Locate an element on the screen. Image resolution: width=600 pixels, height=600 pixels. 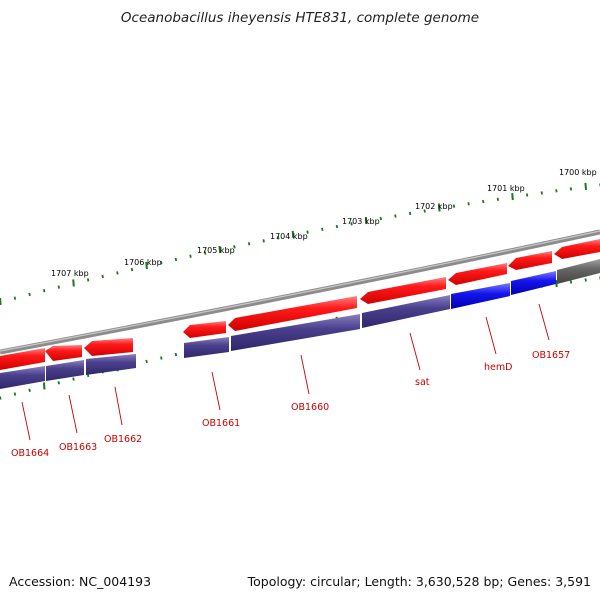
gene-block-OB1663 is located at coordinates (65, 370).